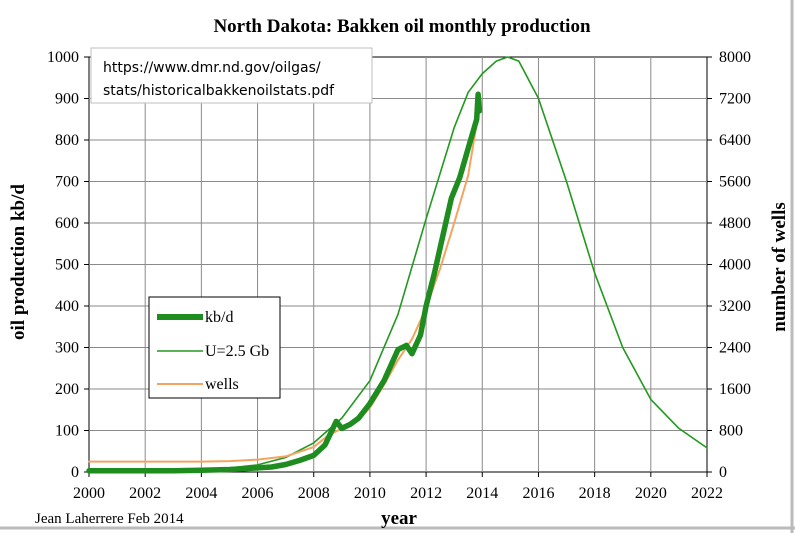 The height and width of the screenshot is (533, 795). Describe the element at coordinates (219, 91) in the screenshot. I see `source-note-line-2: stats/historicalbakkenoilstats.pdf` at that location.